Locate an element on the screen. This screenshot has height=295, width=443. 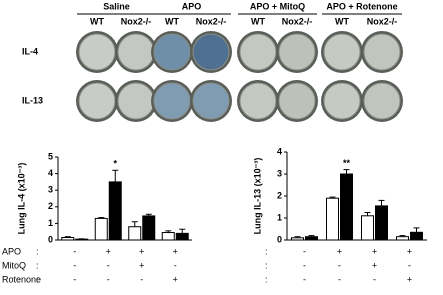
group-header: APO + Rotenone is located at coordinates (361, 6).